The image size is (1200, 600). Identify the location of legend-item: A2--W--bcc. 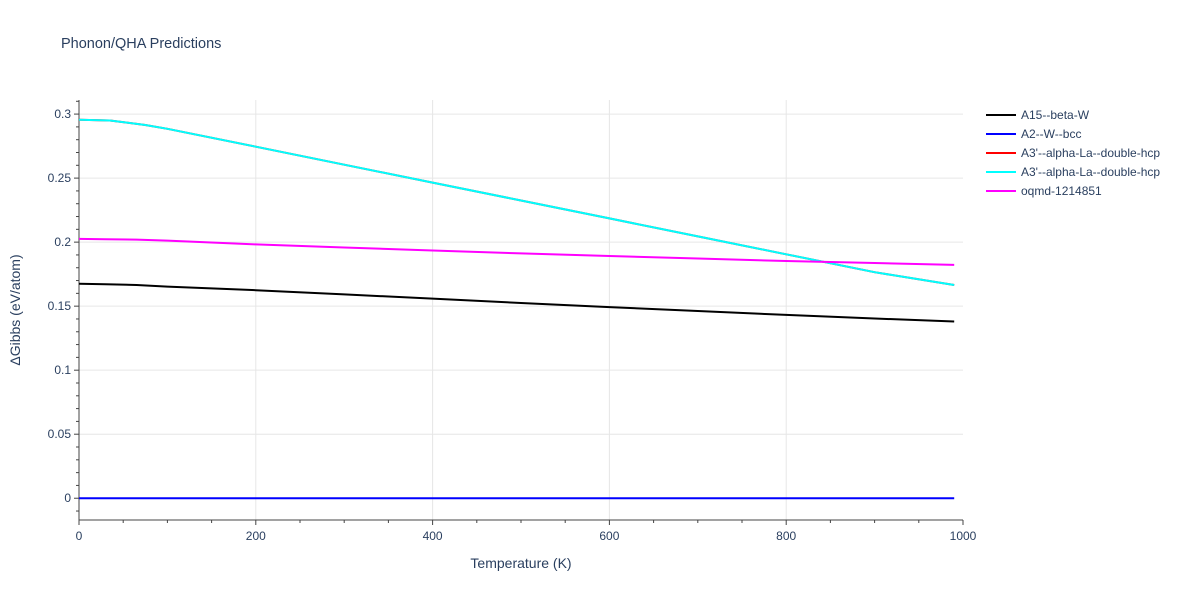
(1033, 134).